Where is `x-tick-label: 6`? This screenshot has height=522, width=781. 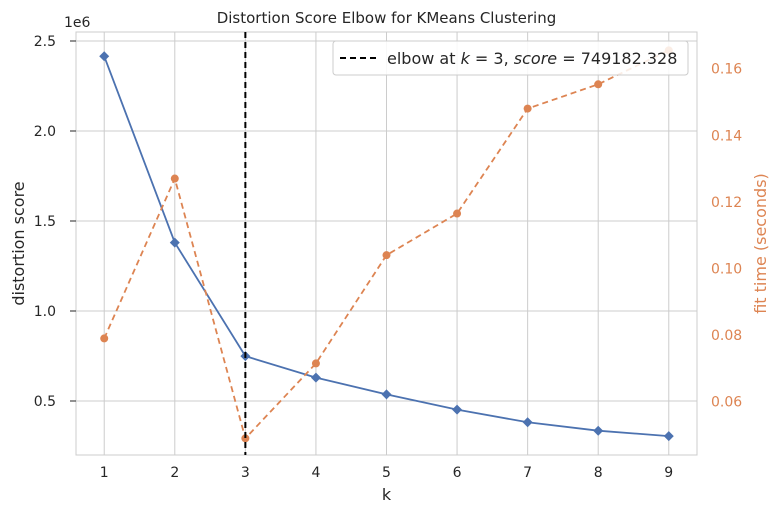 x-tick-label: 6 is located at coordinates (457, 473).